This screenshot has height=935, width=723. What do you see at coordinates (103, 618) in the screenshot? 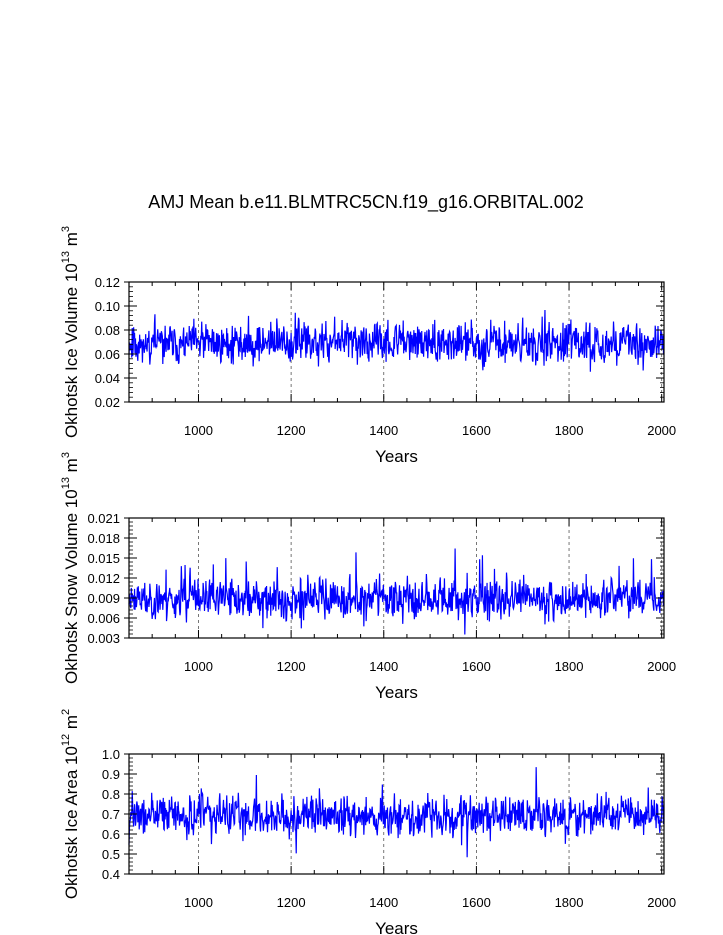
I see `y-tick-label: 0.006` at bounding box center [103, 618].